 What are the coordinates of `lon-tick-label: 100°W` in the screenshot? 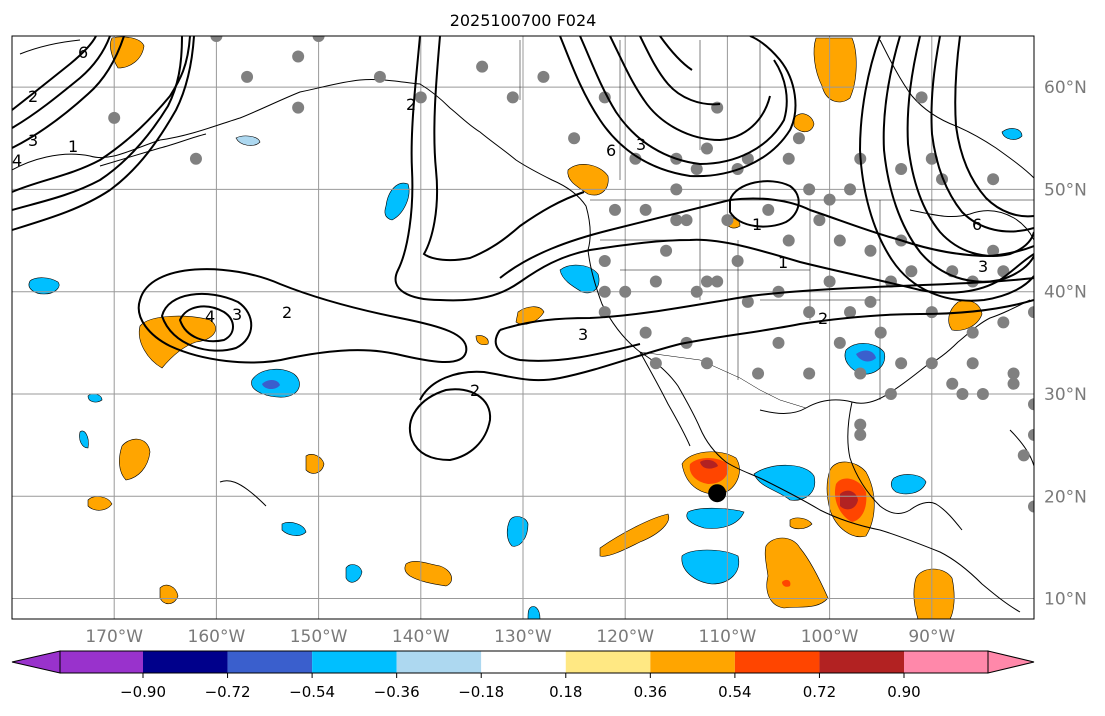 It's located at (830, 637).